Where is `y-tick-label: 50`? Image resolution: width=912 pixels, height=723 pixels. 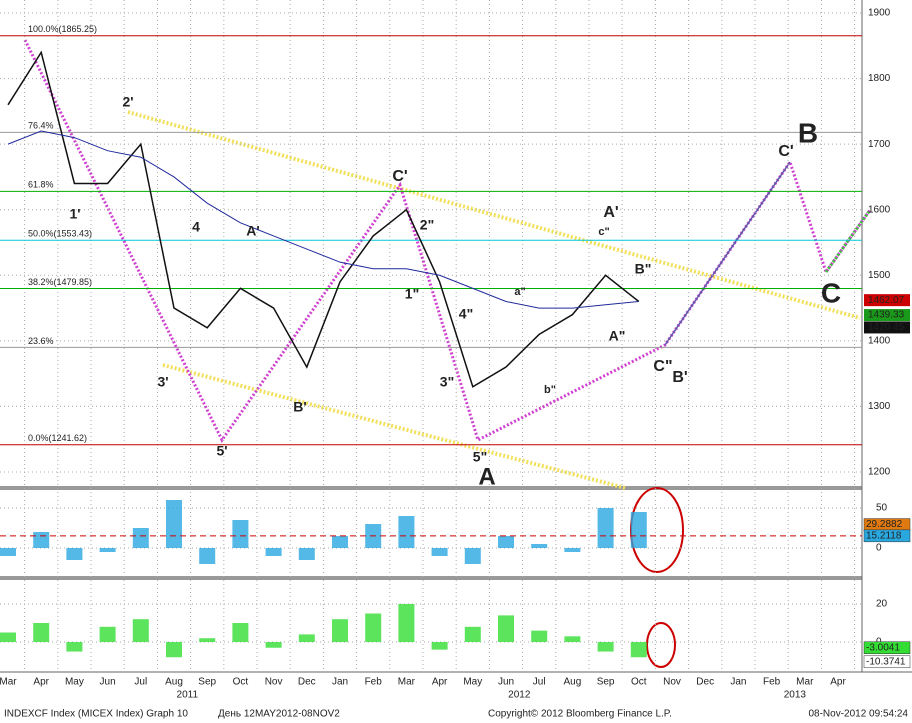 y-tick-label: 50 is located at coordinates (882, 508).